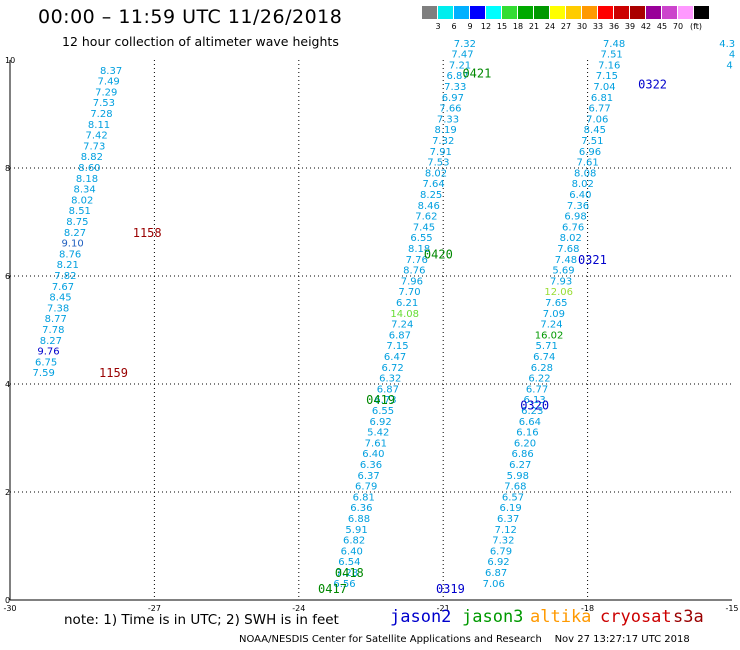 The height and width of the screenshot is (650, 740). Describe the element at coordinates (68, 265) in the screenshot. I see `swh-value: 8.21` at that location.